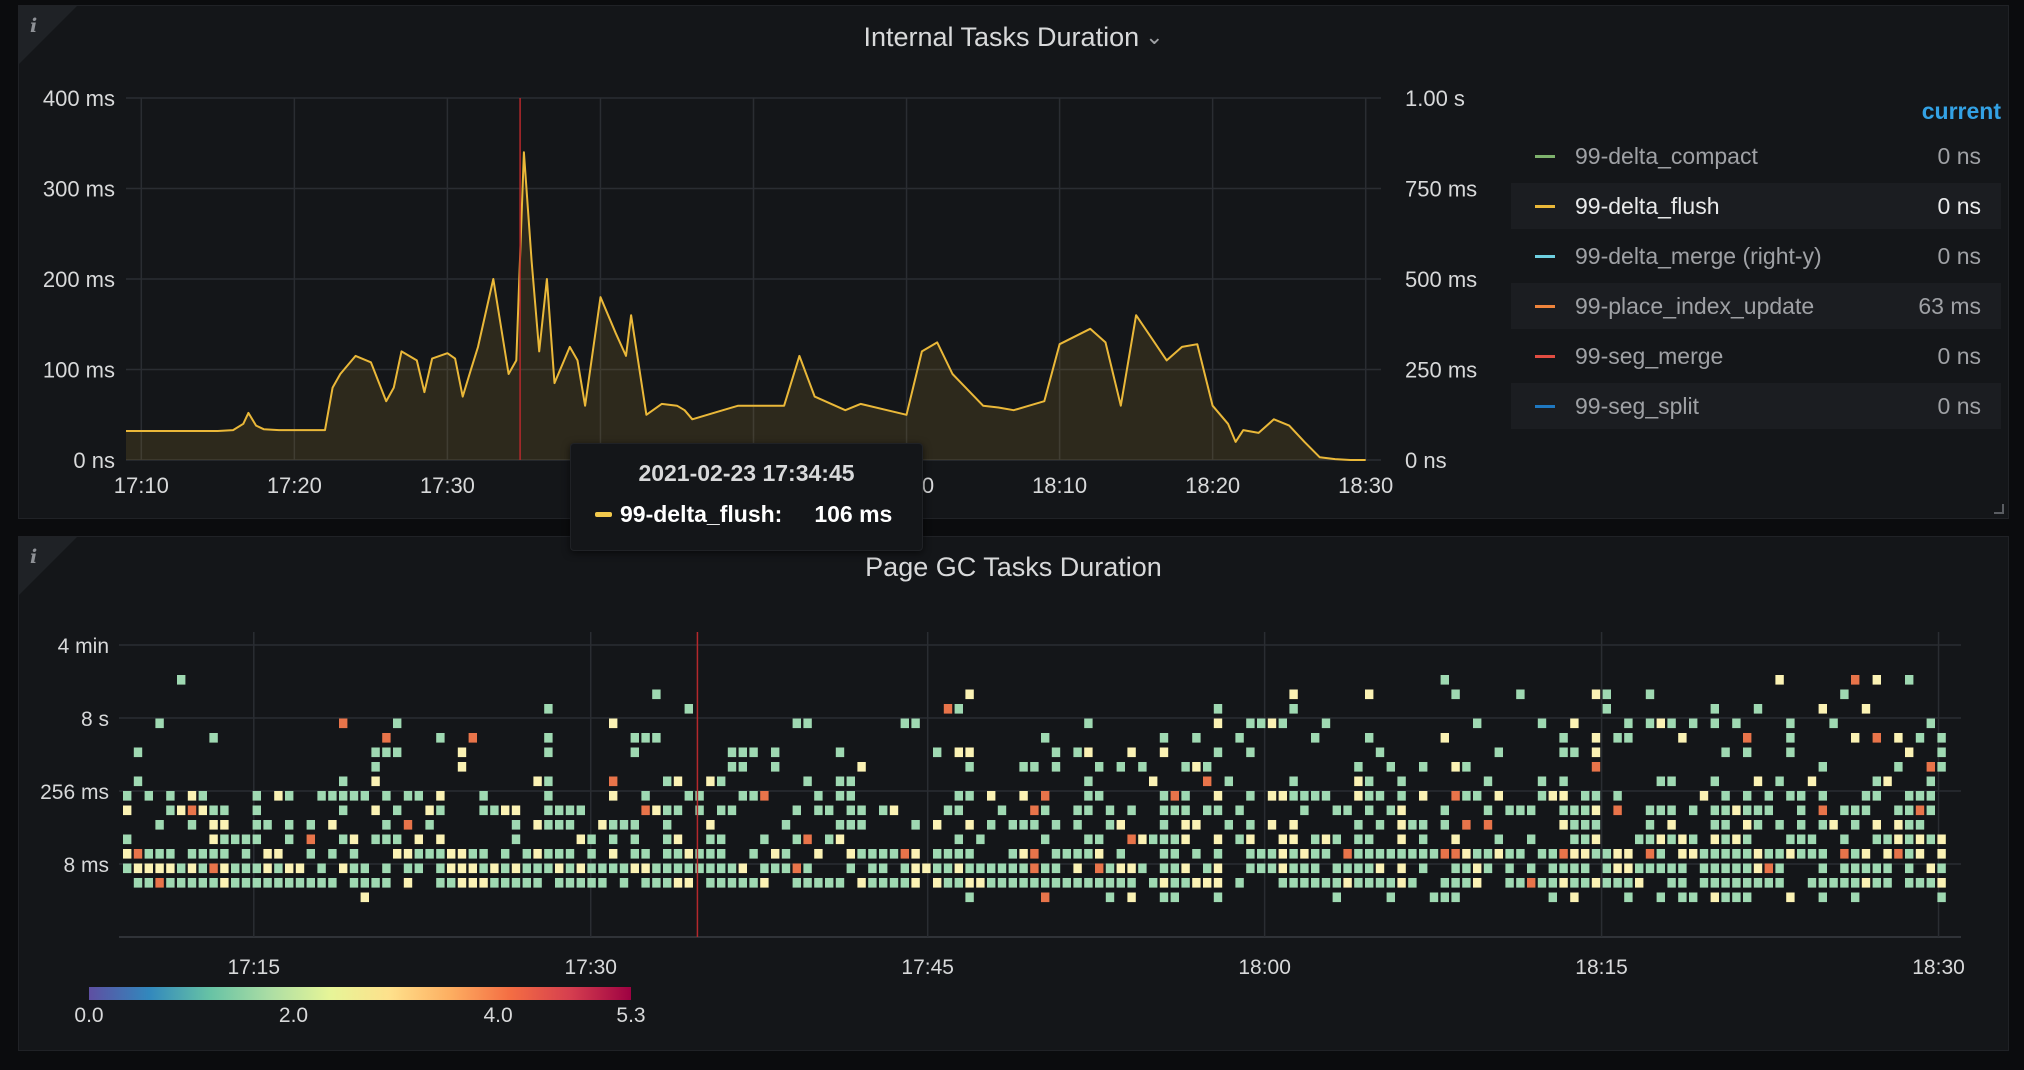  I want to click on legend-item: 99-delta_flush 0 ns, so click(1756, 206).